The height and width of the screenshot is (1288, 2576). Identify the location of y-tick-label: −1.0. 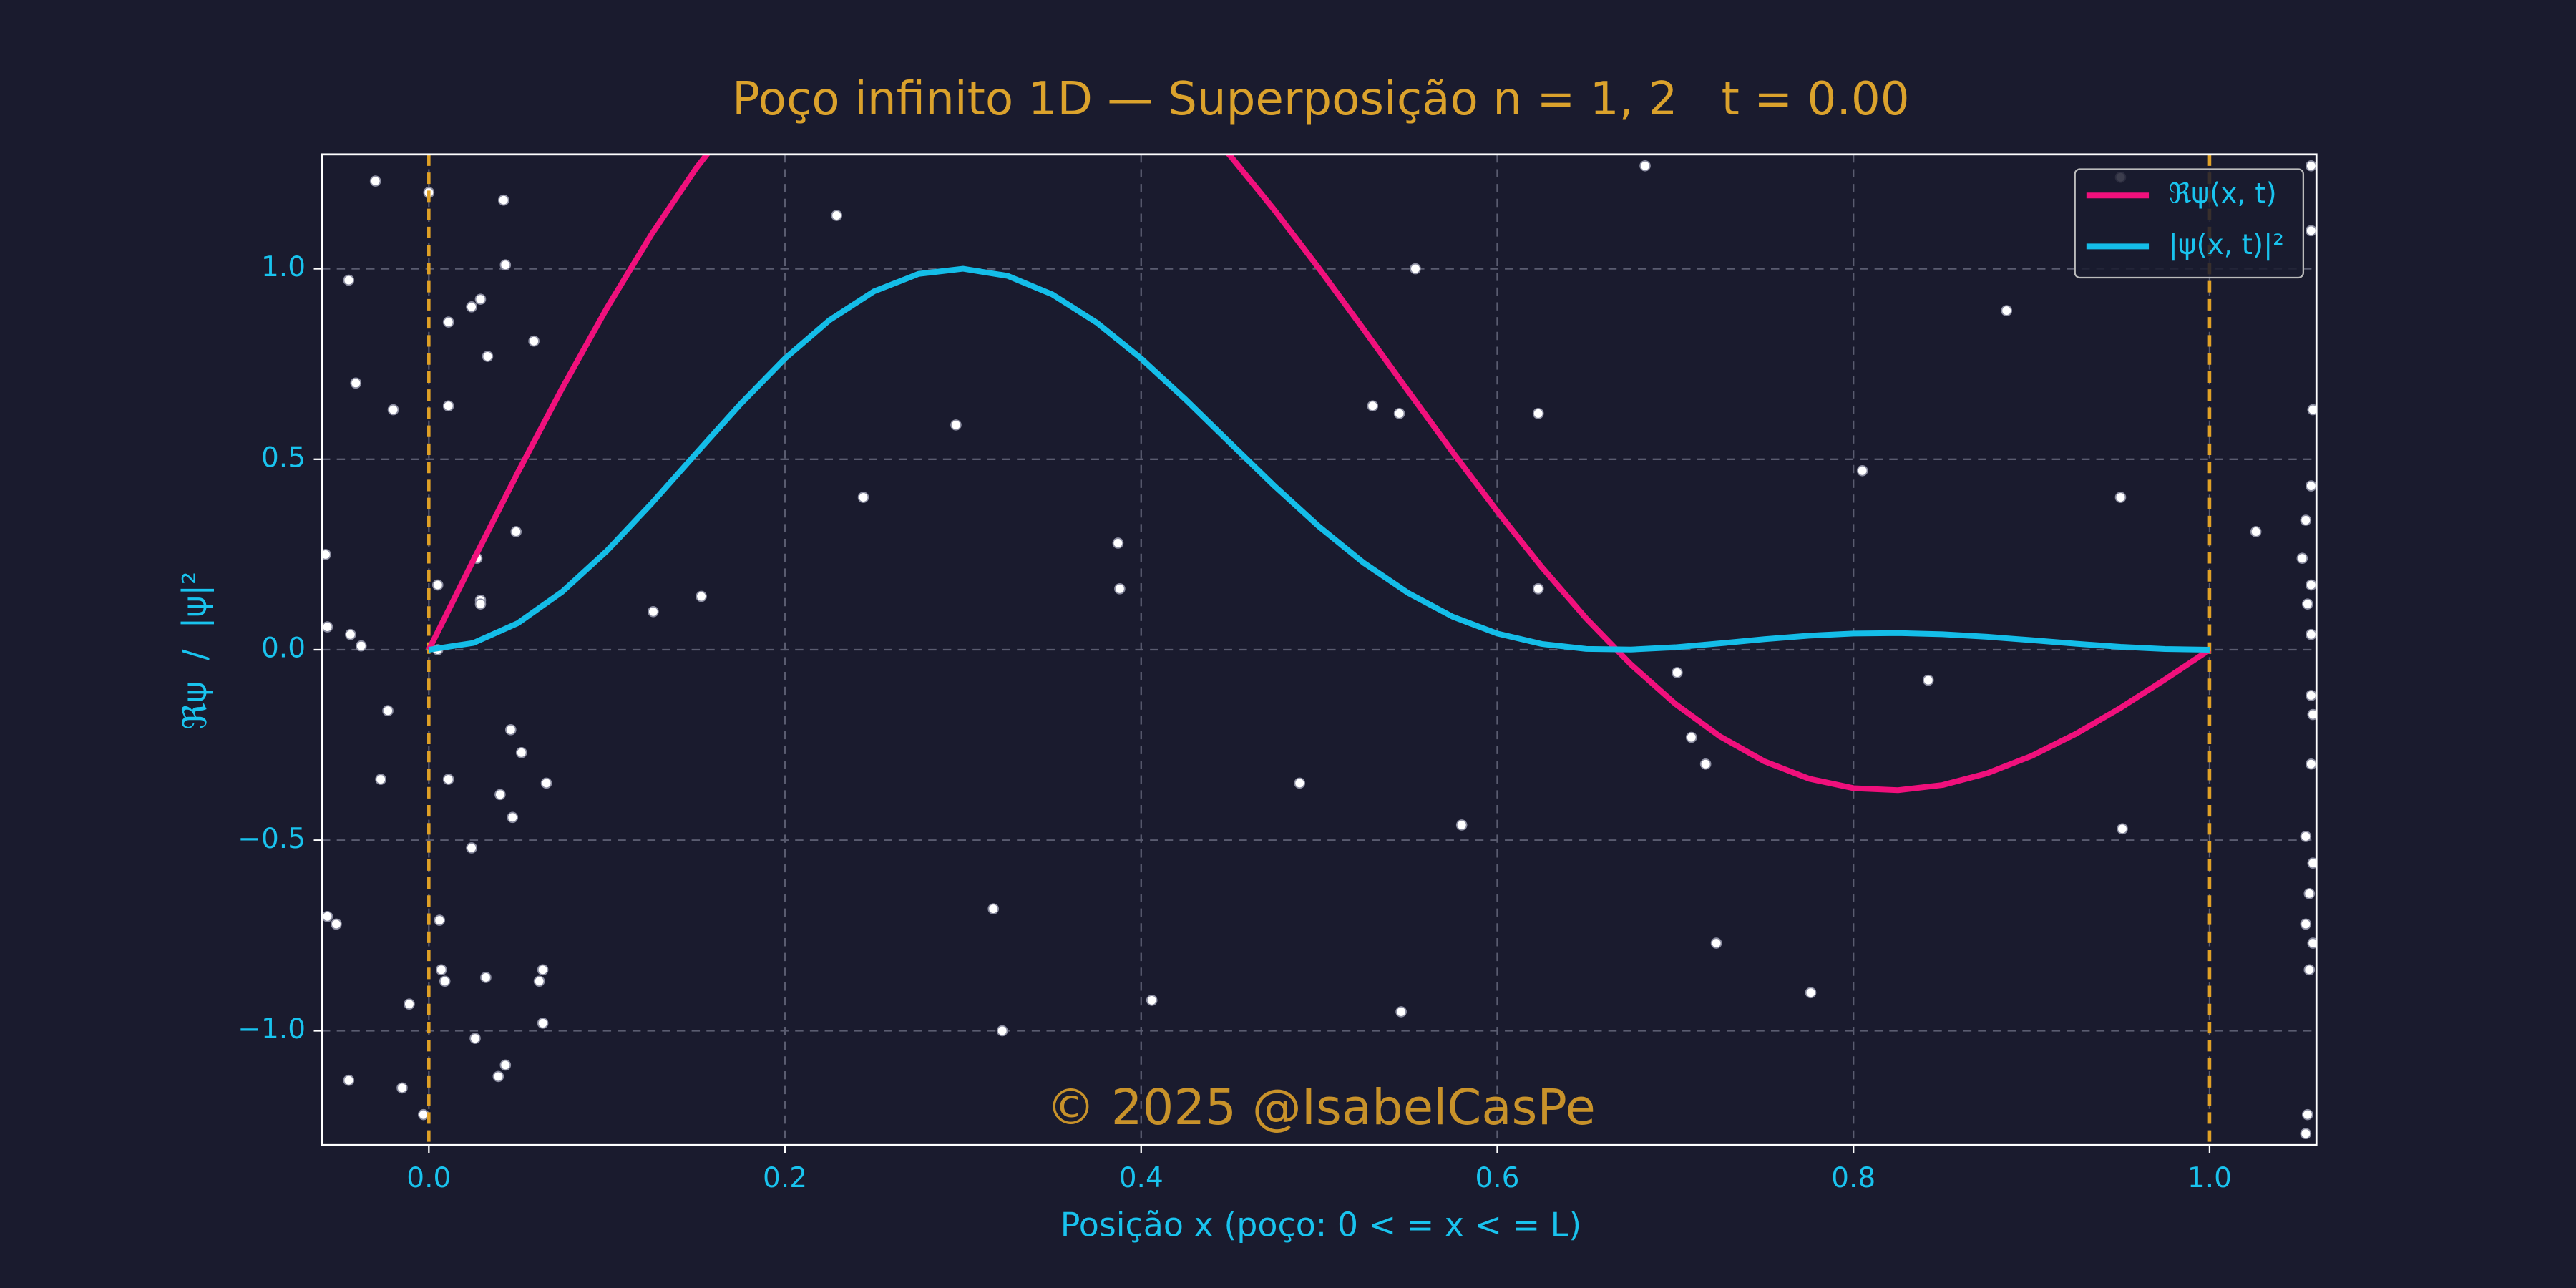
(272, 1029).